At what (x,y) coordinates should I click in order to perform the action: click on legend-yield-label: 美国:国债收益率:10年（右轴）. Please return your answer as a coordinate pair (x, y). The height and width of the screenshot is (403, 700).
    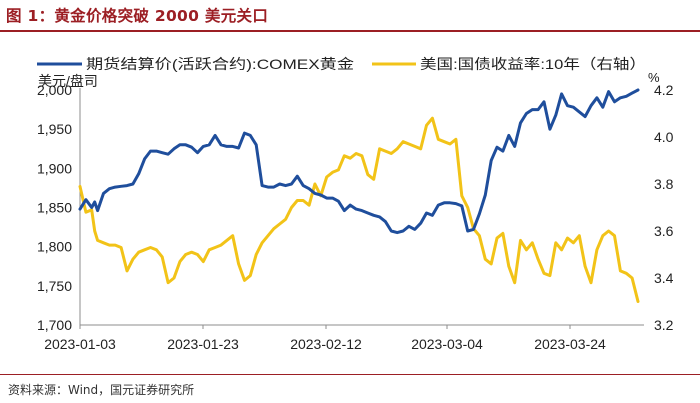
    Looking at the image, I should click on (533, 64).